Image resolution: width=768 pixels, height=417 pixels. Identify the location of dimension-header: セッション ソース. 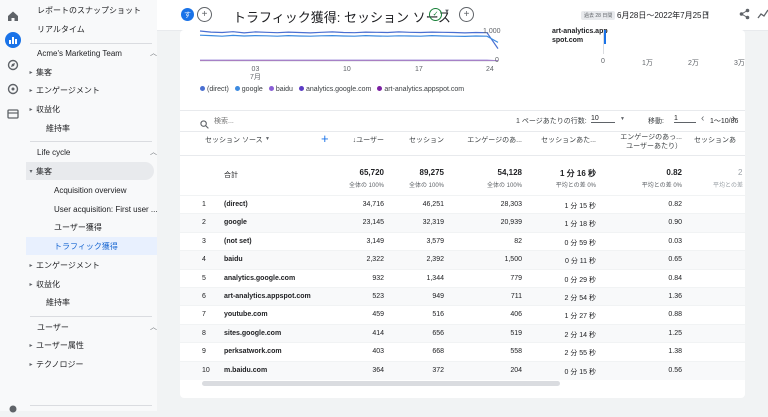
(234, 140).